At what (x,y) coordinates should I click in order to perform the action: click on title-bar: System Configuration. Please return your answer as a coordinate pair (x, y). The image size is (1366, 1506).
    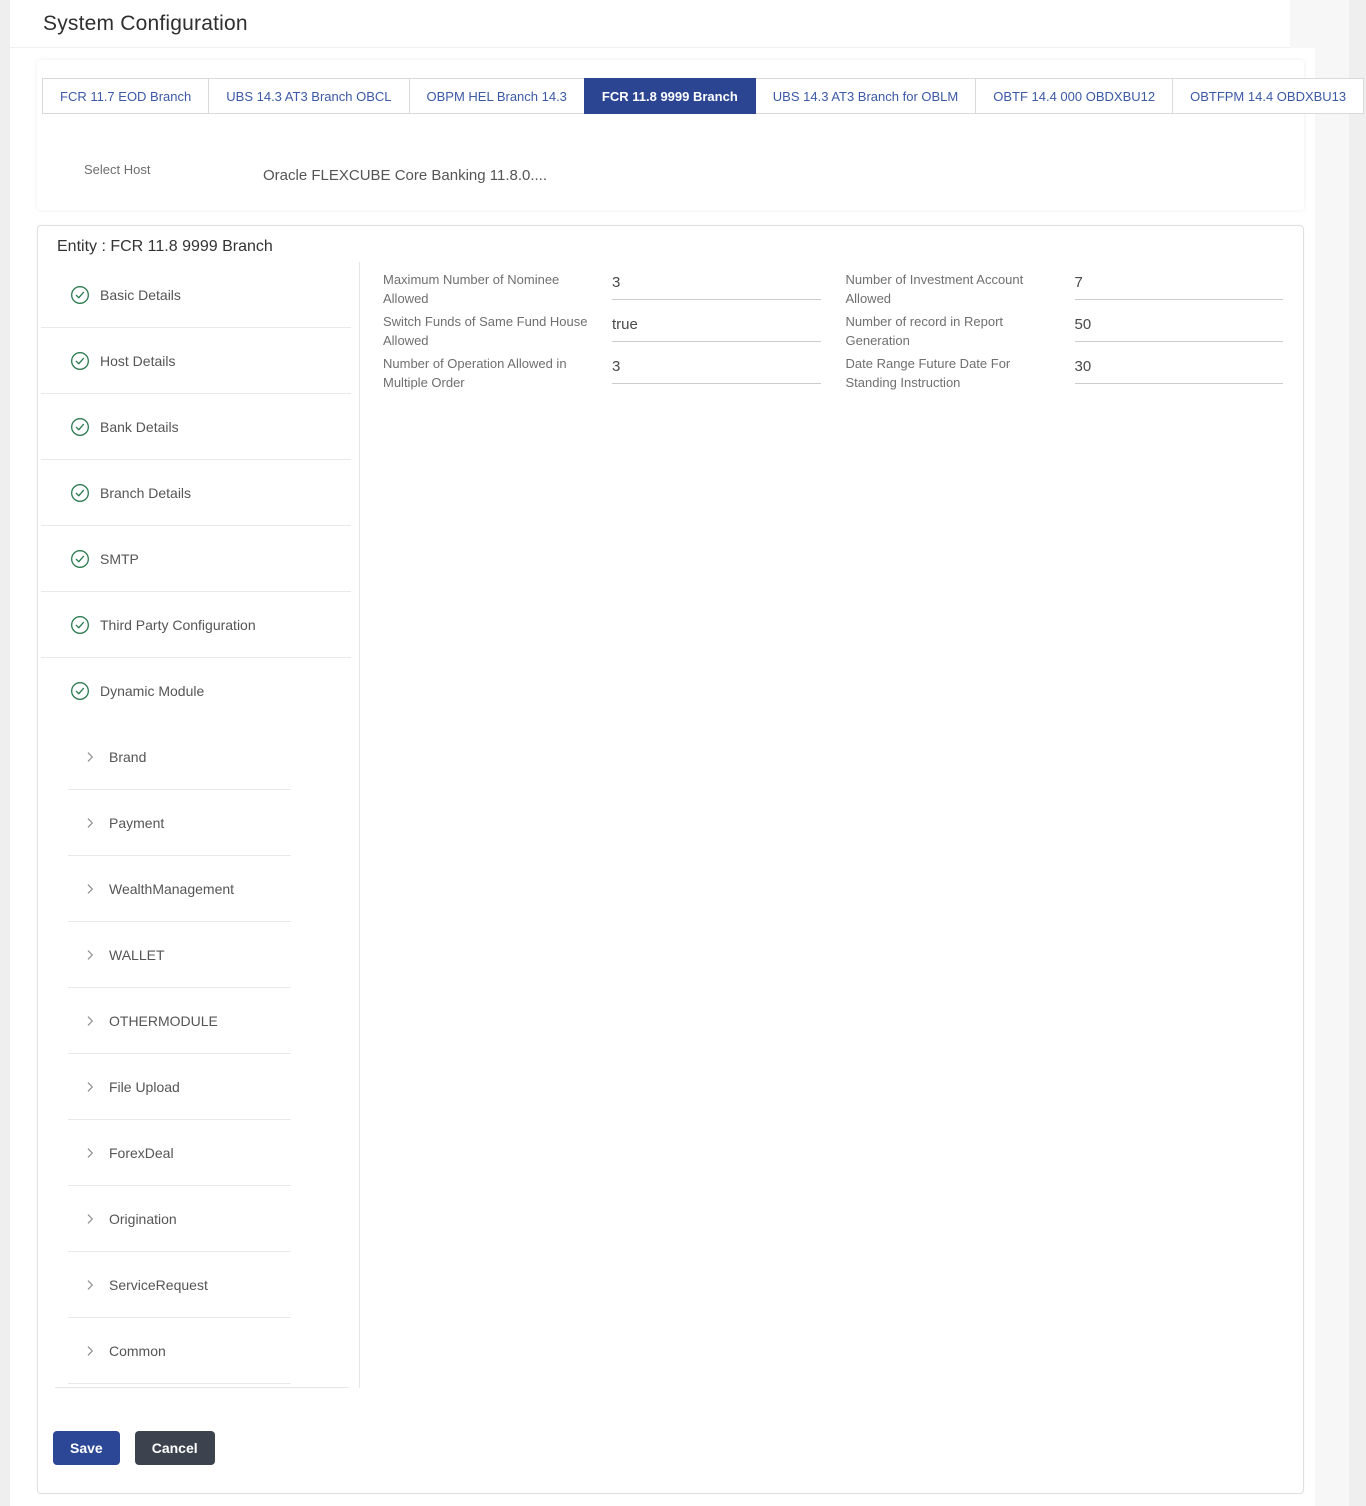
    Looking at the image, I should click on (650, 24).